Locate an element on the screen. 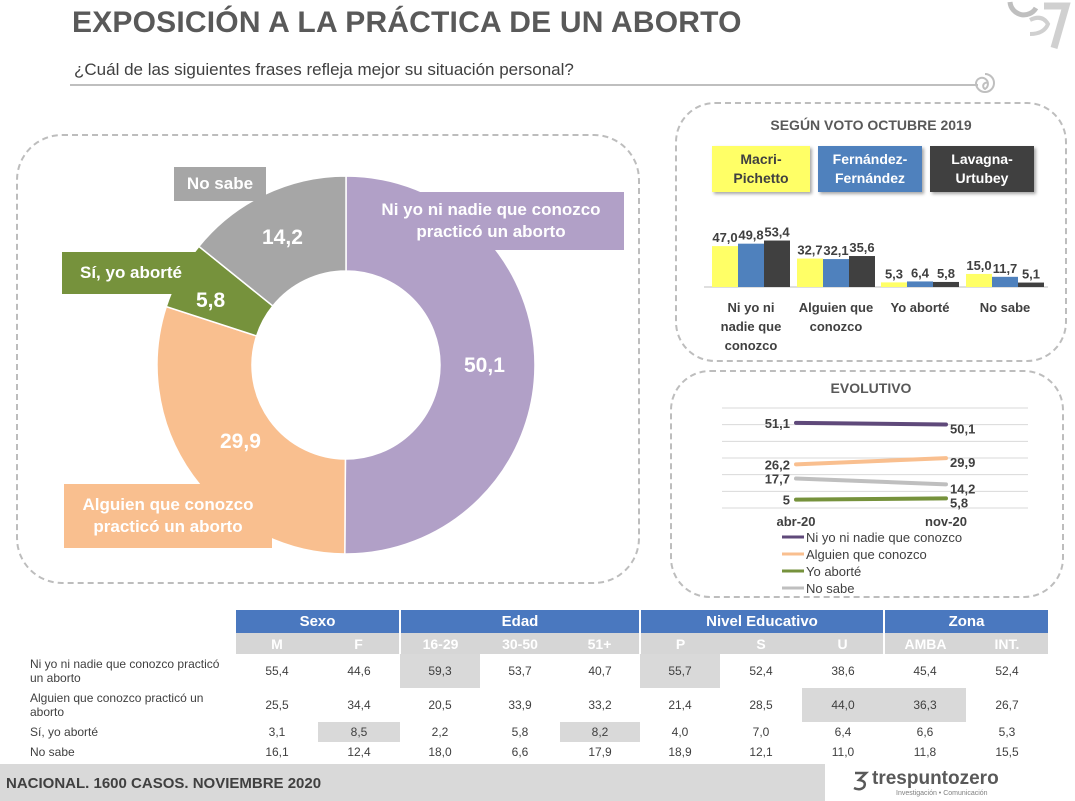 Image resolution: width=1075 pixels, height=801 pixels. table-cell: 28,5 is located at coordinates (761, 705).